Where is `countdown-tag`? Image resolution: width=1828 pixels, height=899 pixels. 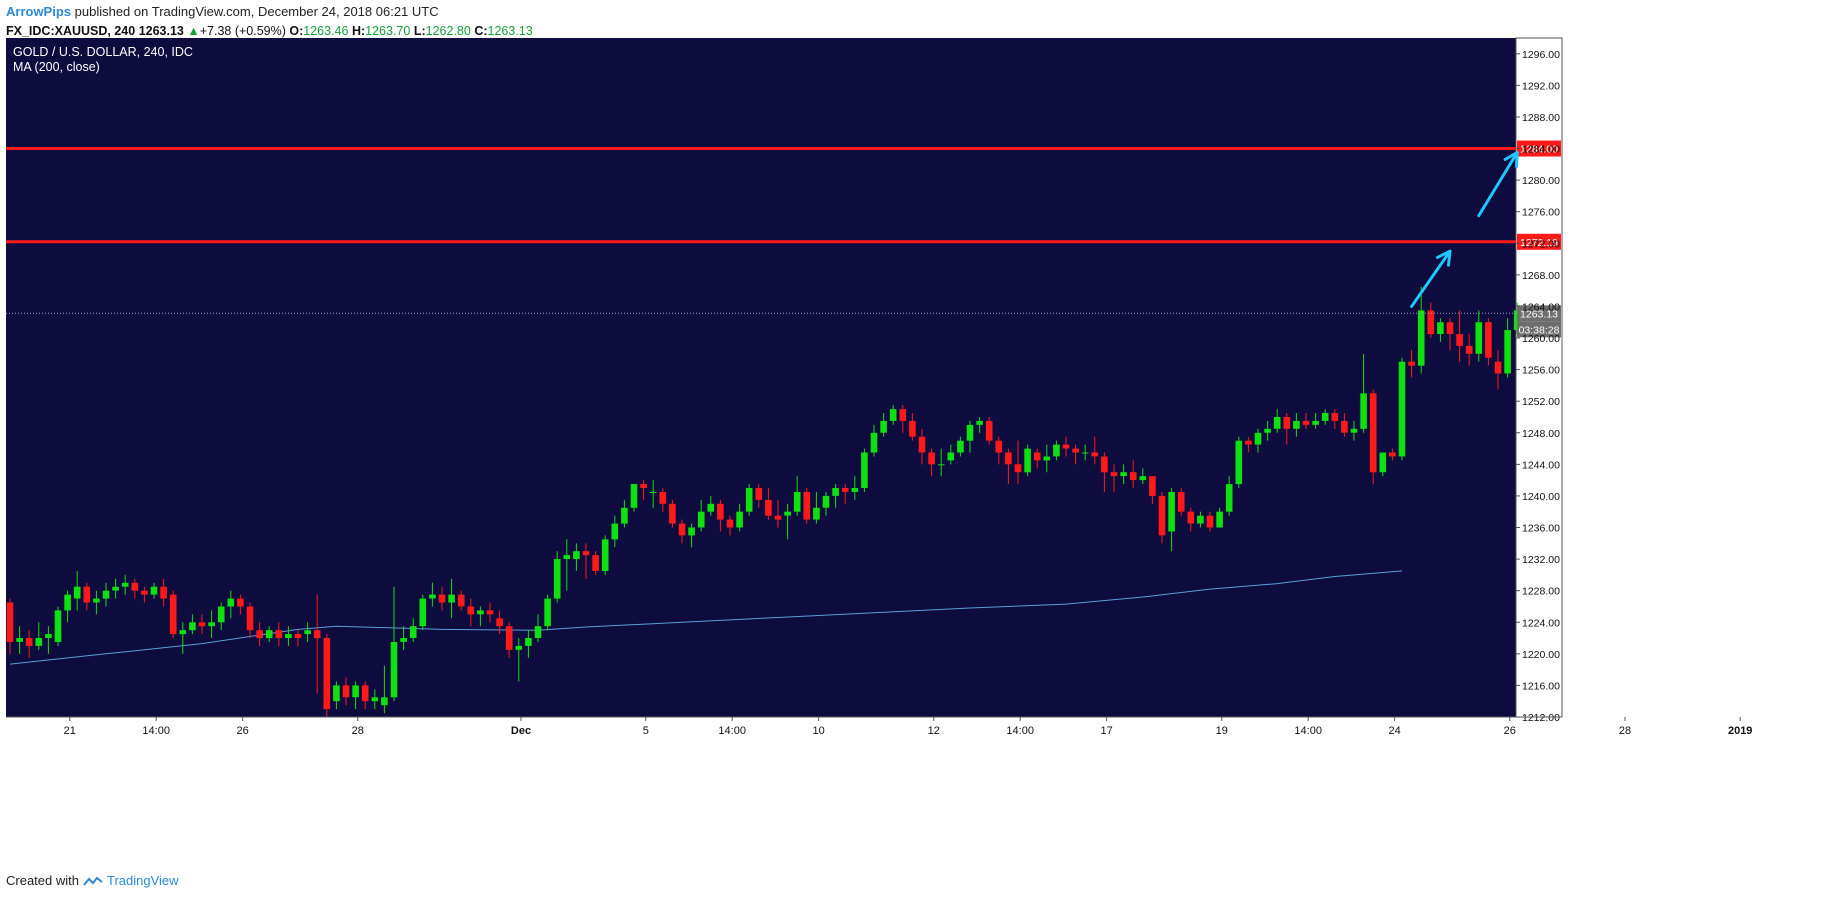 countdown-tag is located at coordinates (1539, 329).